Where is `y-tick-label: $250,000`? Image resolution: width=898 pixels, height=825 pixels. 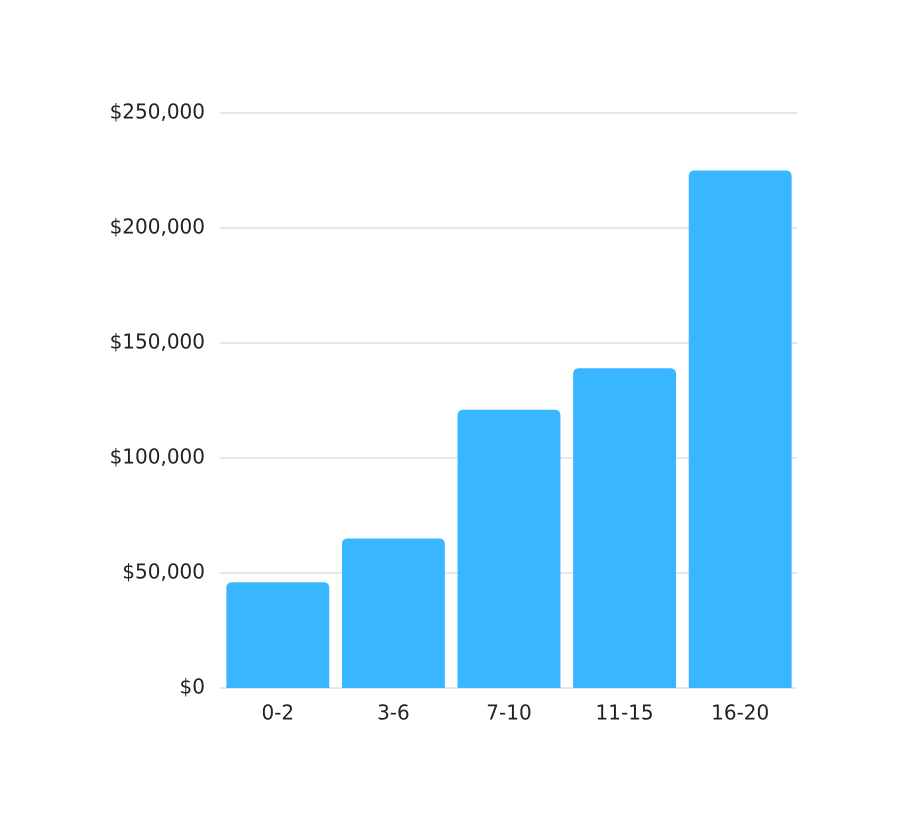
y-tick-label: $250,000 is located at coordinates (157, 112).